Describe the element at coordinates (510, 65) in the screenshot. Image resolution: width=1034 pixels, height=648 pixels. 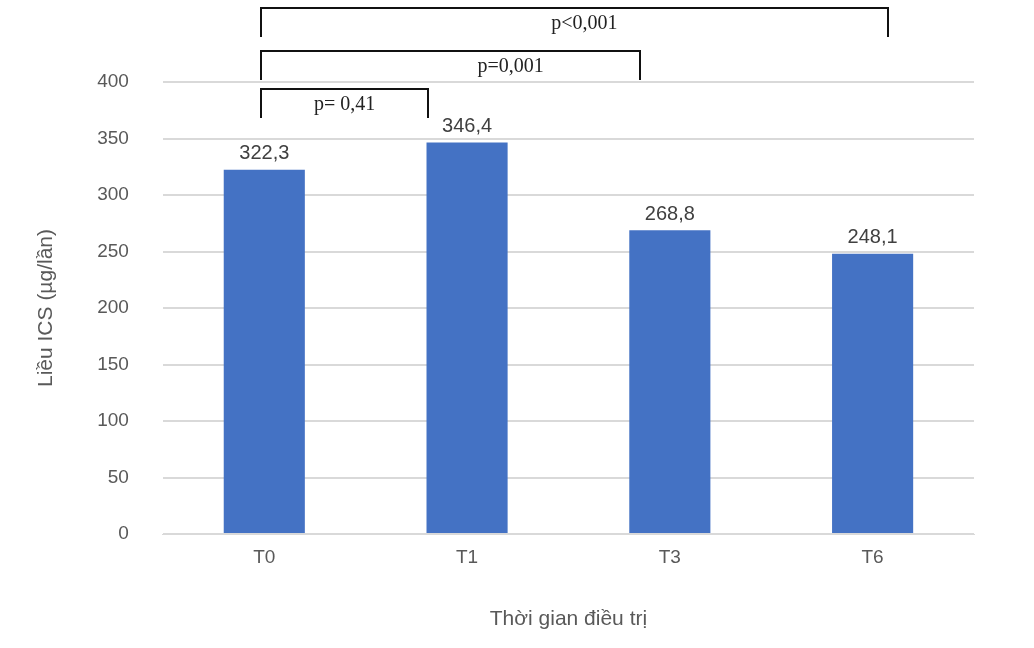
I see `text: p=0,001` at that location.